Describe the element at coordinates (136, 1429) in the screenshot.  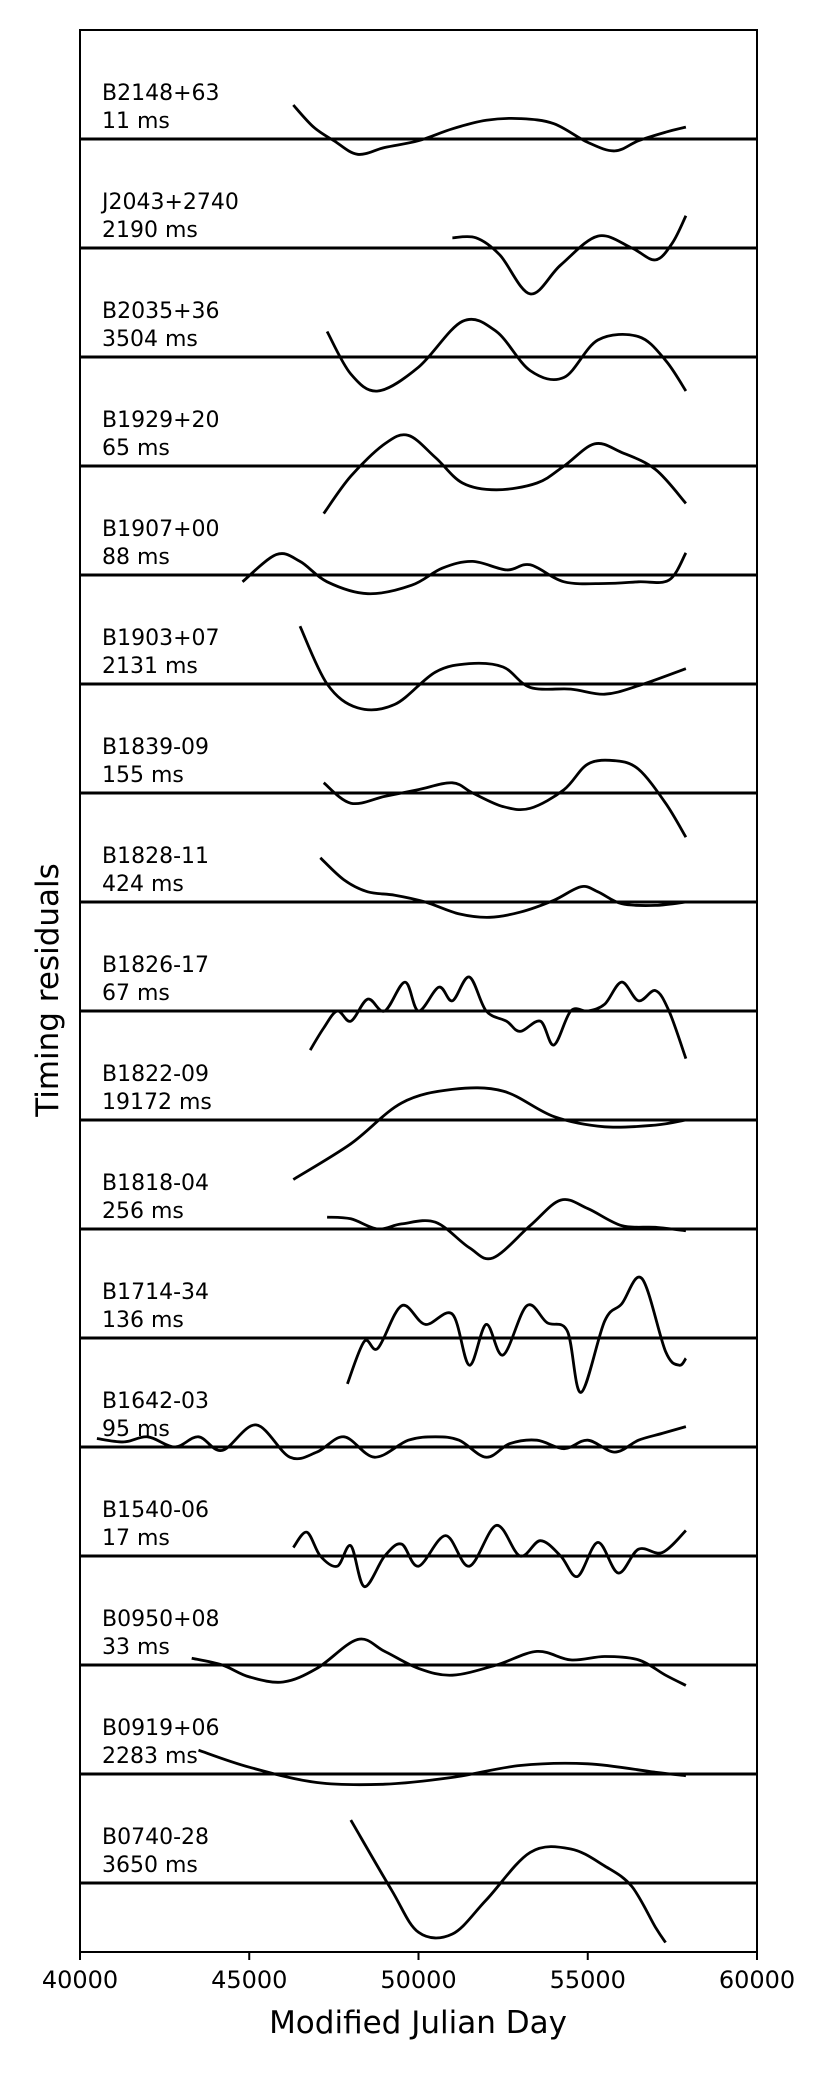
I see `series-scale-label: 95 ms` at that location.